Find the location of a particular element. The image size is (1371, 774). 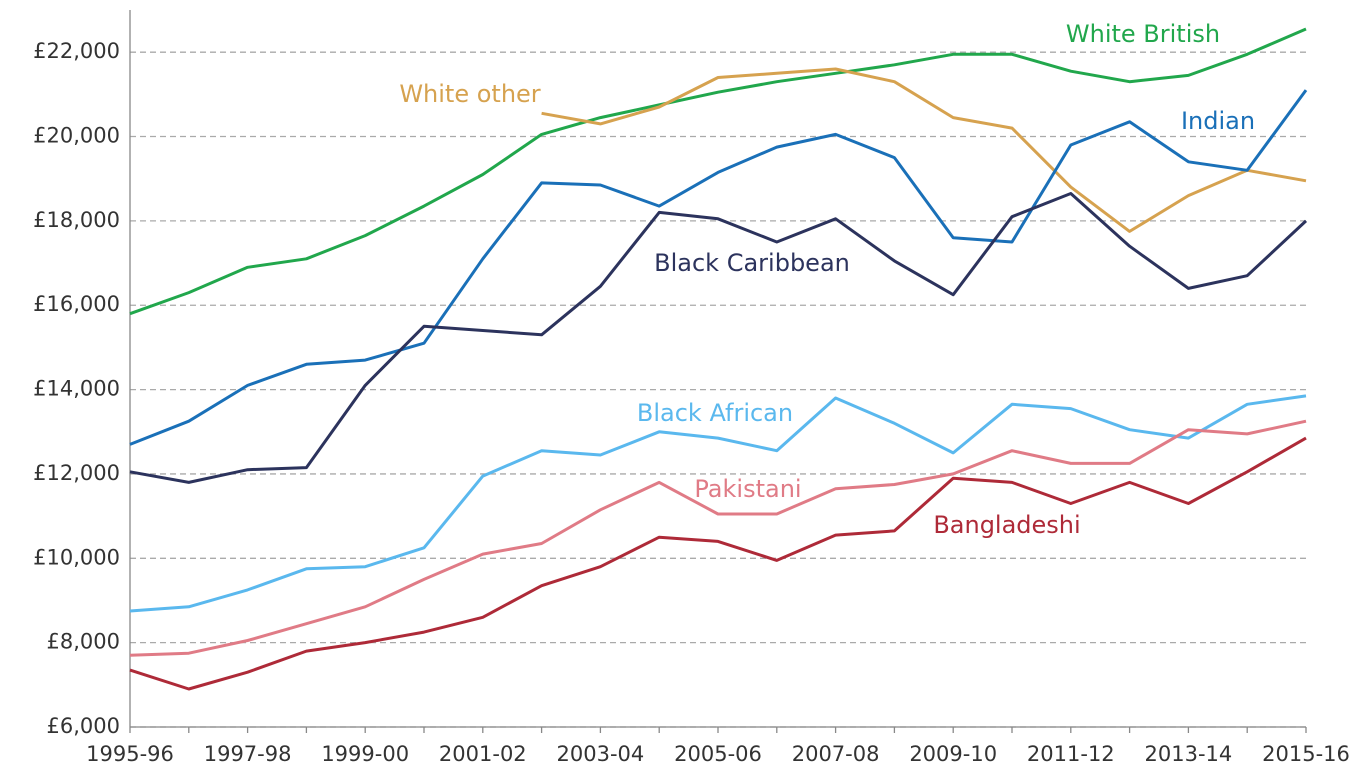

series-label: Black Caribbean is located at coordinates (752, 263).